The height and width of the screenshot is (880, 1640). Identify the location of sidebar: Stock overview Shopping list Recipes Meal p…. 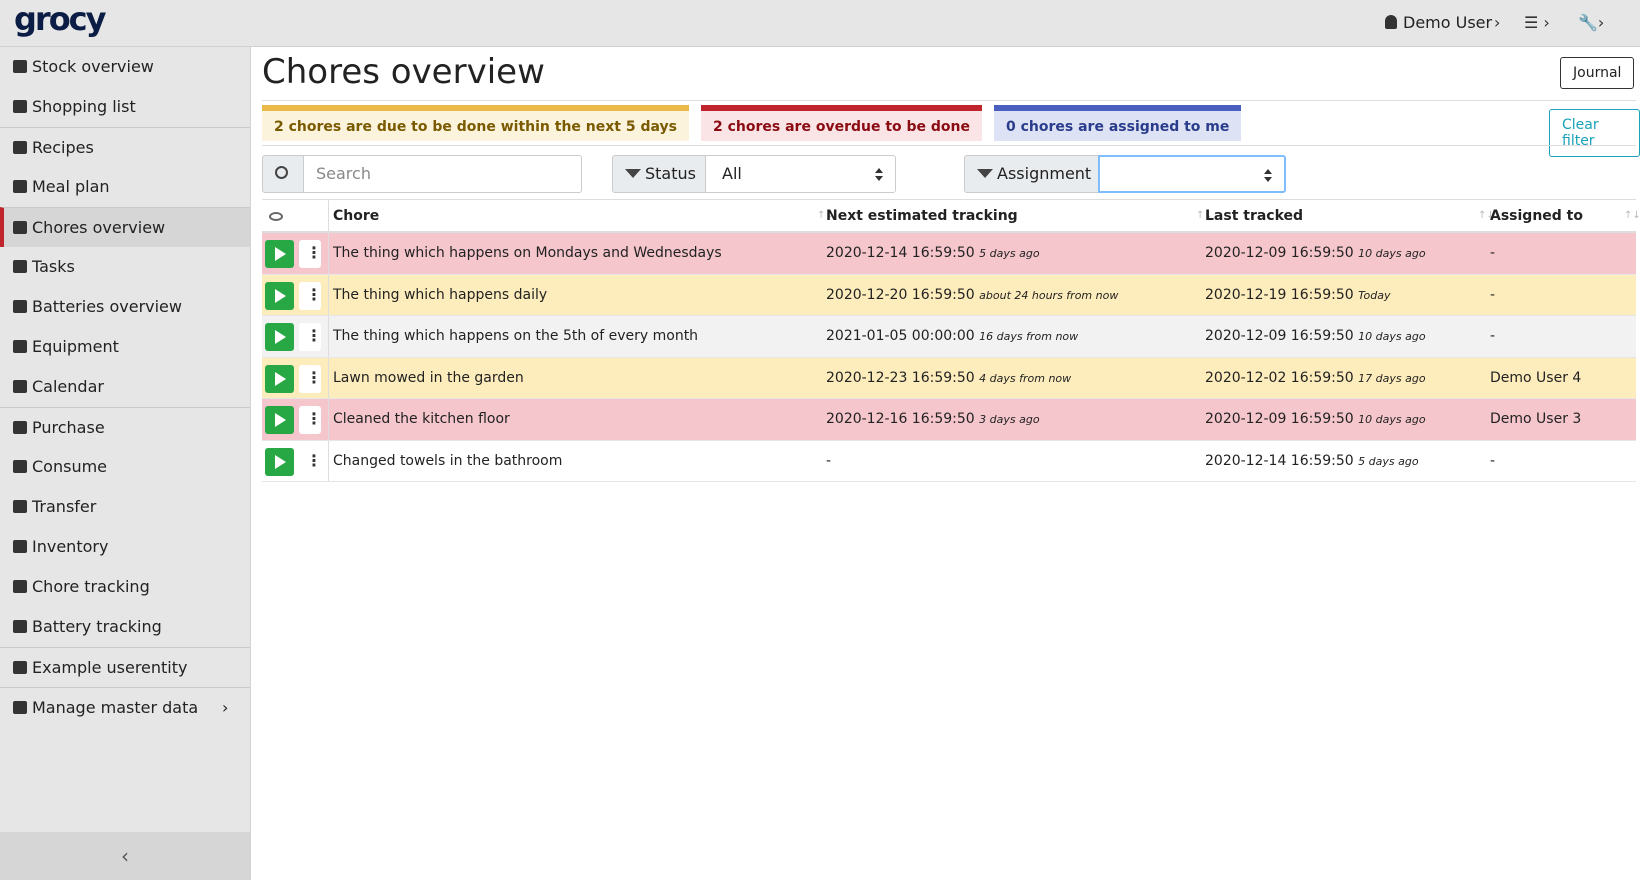
(125, 463).